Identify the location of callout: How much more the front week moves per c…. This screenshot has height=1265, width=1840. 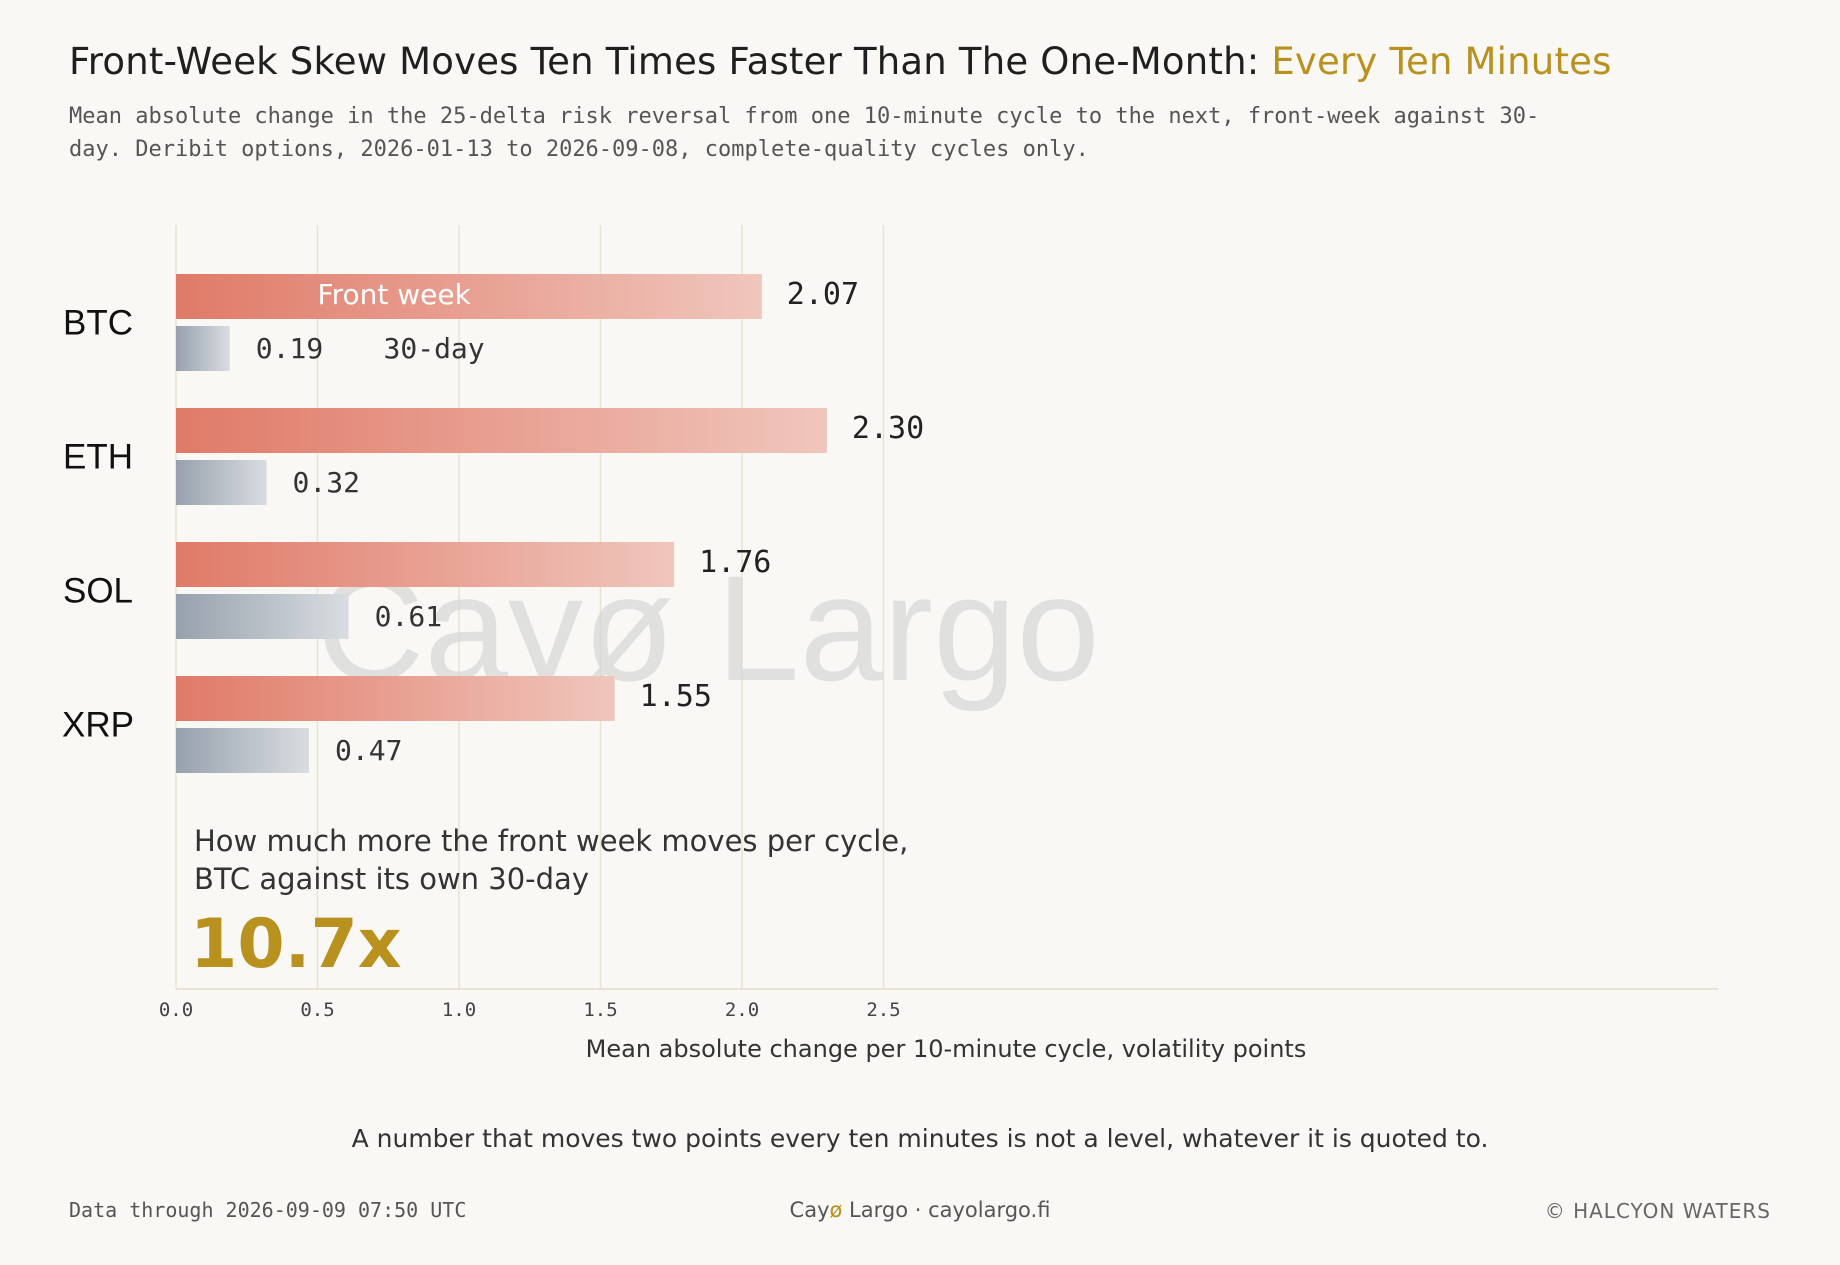
(549, 904).